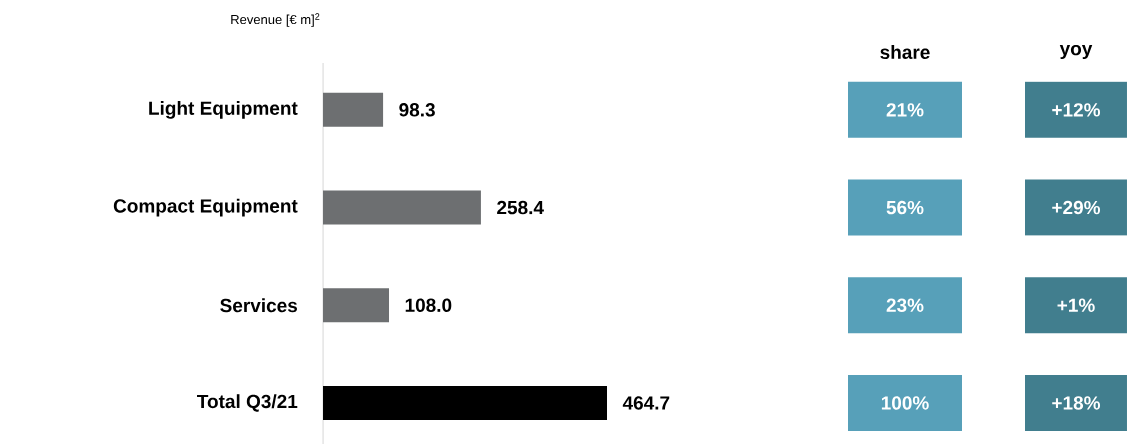 The image size is (1127, 444). I want to click on data-label: 464.7, so click(646, 403).